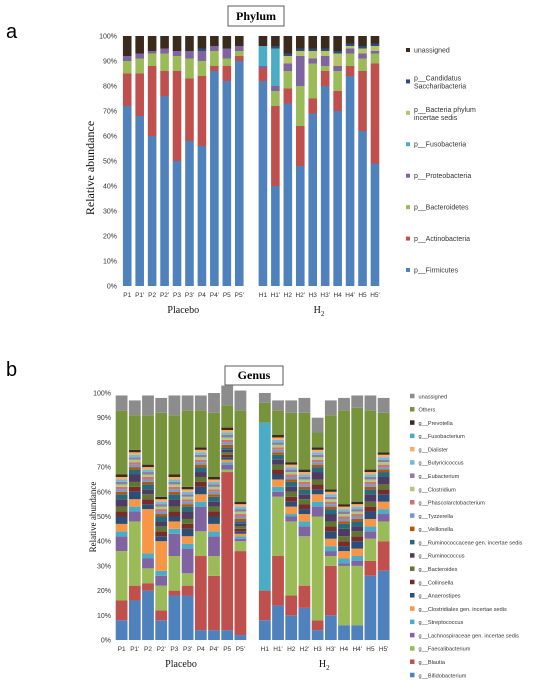  I want to click on phylum-category-label: P1, so click(127, 295).